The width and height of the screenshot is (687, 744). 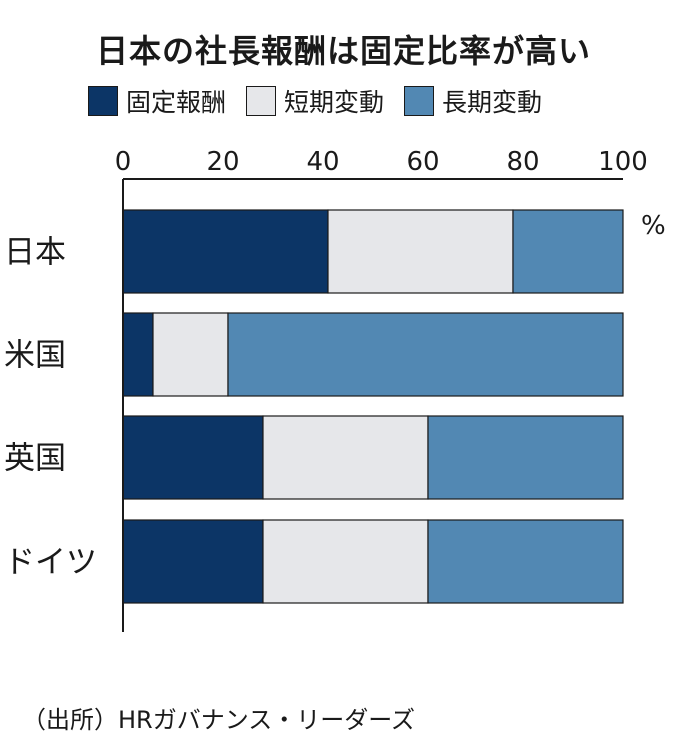 I want to click on category-label: 英国, so click(x=35, y=459).